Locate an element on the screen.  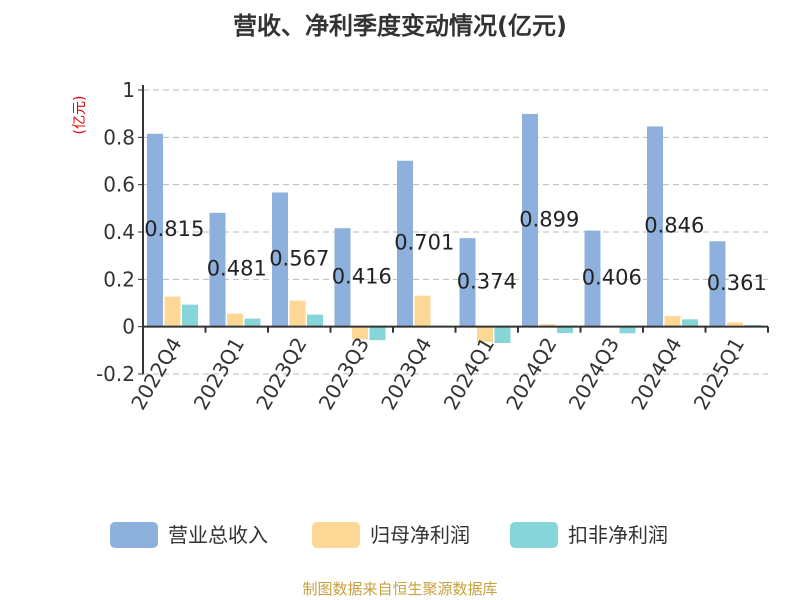
y-tick-label: 0.2 is located at coordinates (119, 279).